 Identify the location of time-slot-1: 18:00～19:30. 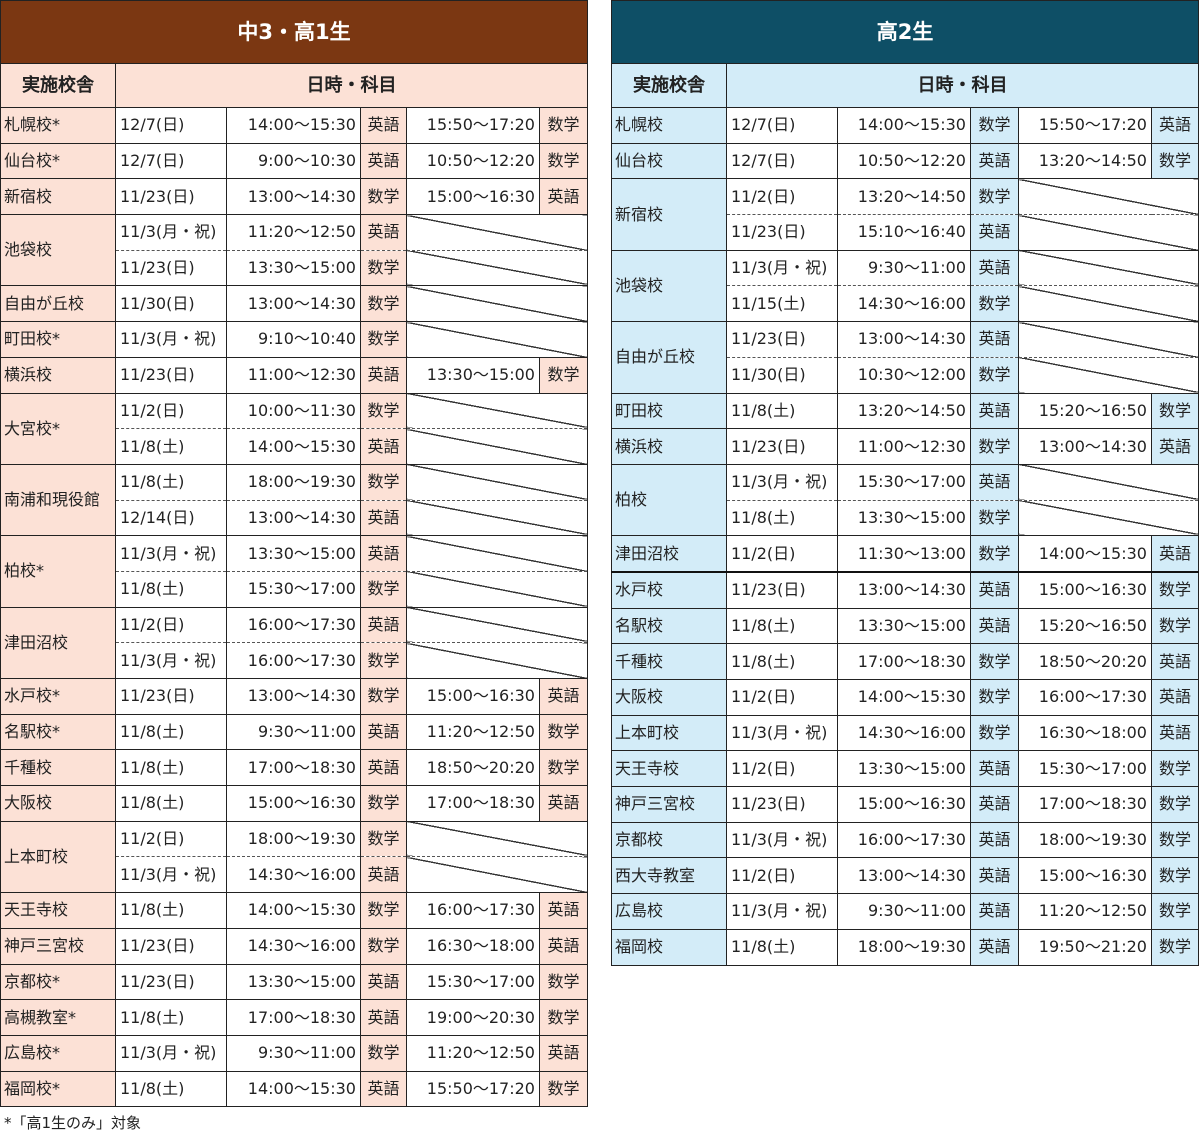
(293, 839).